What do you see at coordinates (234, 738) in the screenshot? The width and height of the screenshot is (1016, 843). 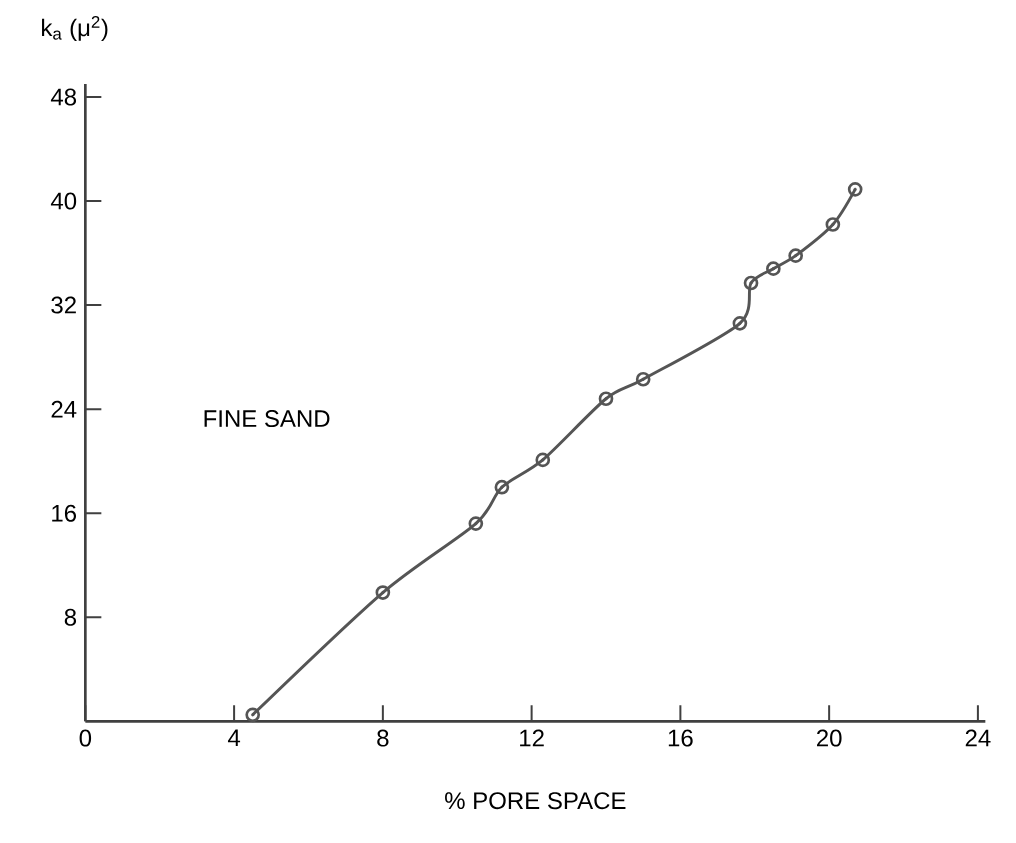 I see `x-tick-label: 4` at bounding box center [234, 738].